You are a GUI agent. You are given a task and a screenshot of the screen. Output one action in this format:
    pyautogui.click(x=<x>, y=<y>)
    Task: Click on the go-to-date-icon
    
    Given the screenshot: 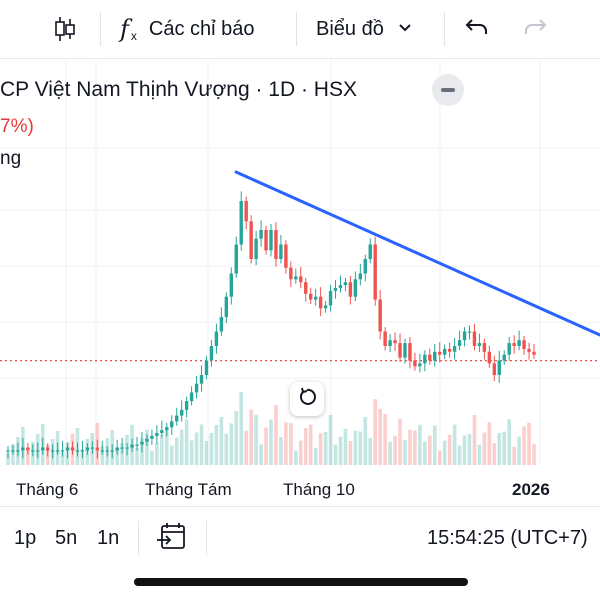 What is the action you would take?
    pyautogui.click(x=172, y=539)
    